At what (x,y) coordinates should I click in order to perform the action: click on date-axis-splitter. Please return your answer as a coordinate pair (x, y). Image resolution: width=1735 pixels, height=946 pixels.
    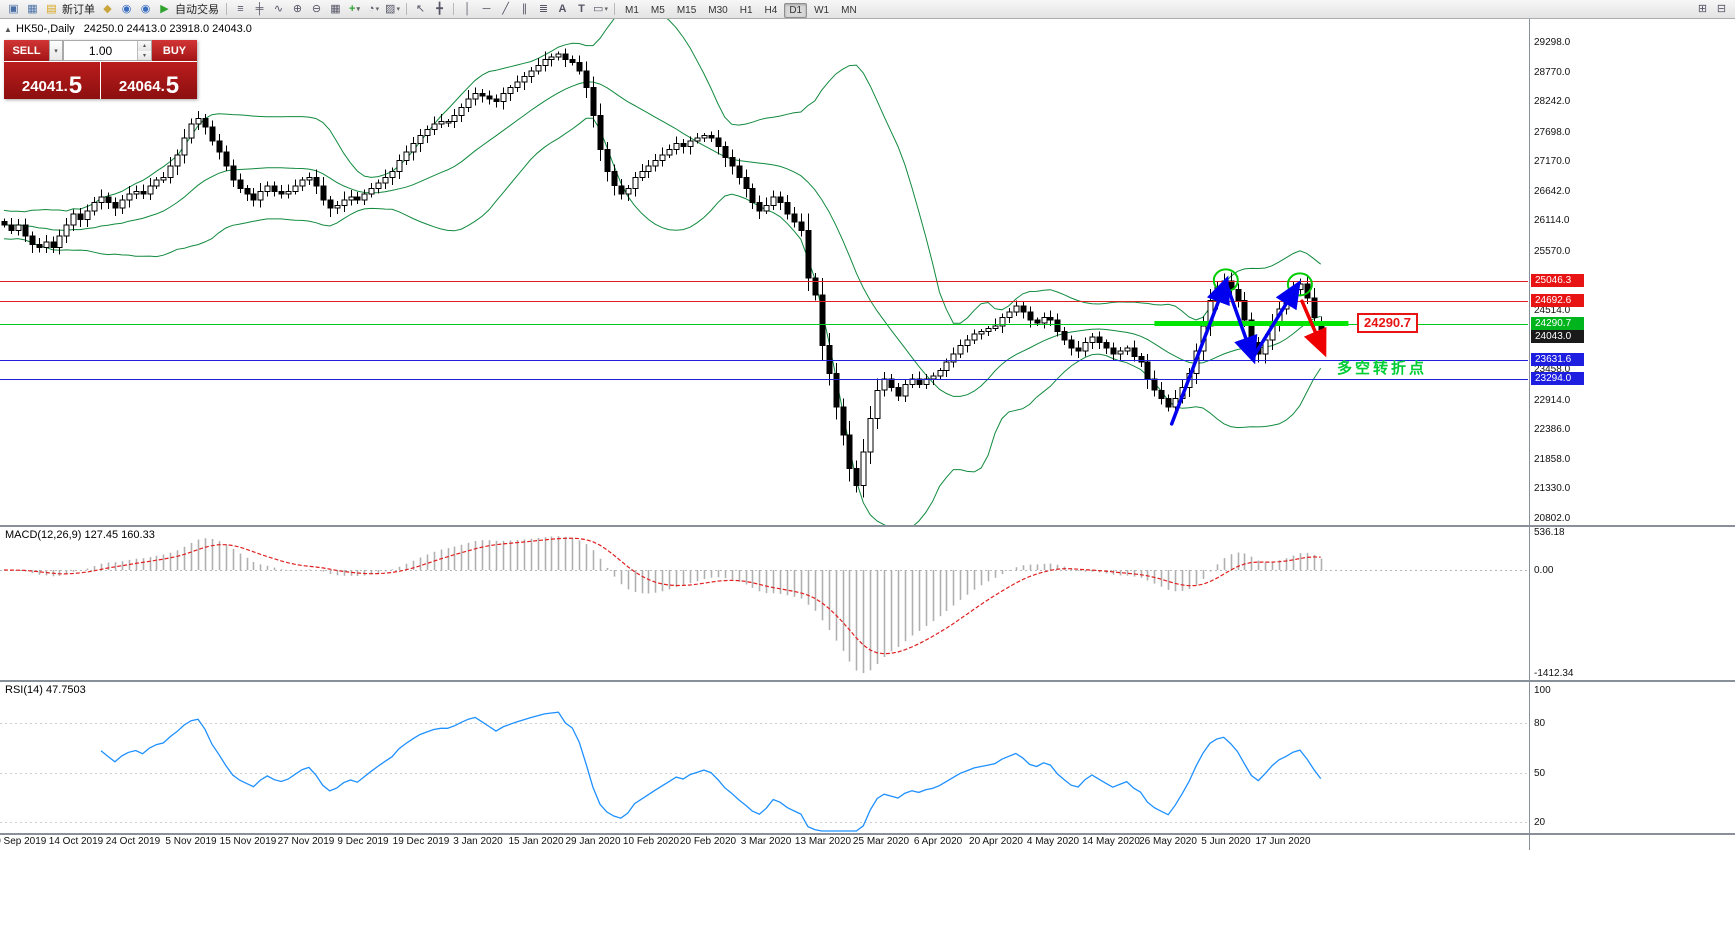
    Looking at the image, I should click on (867, 834).